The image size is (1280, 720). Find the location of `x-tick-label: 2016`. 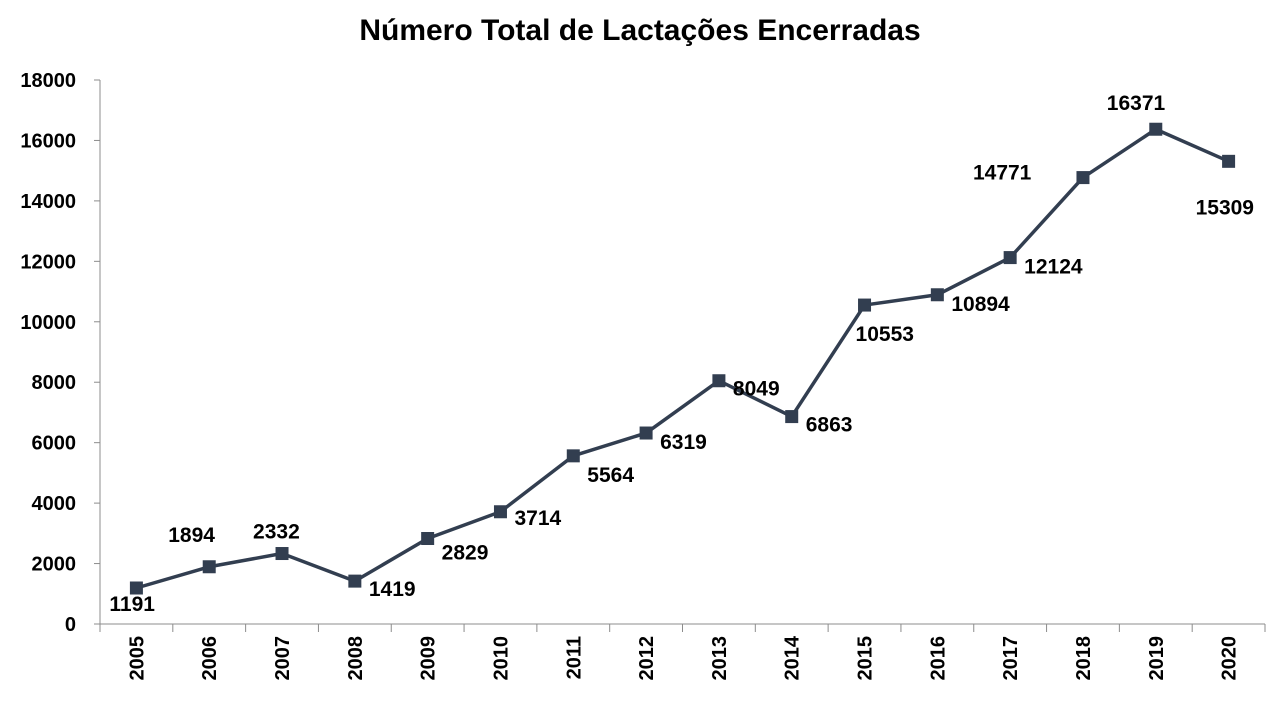

x-tick-label: 2016 is located at coordinates (938, 658).